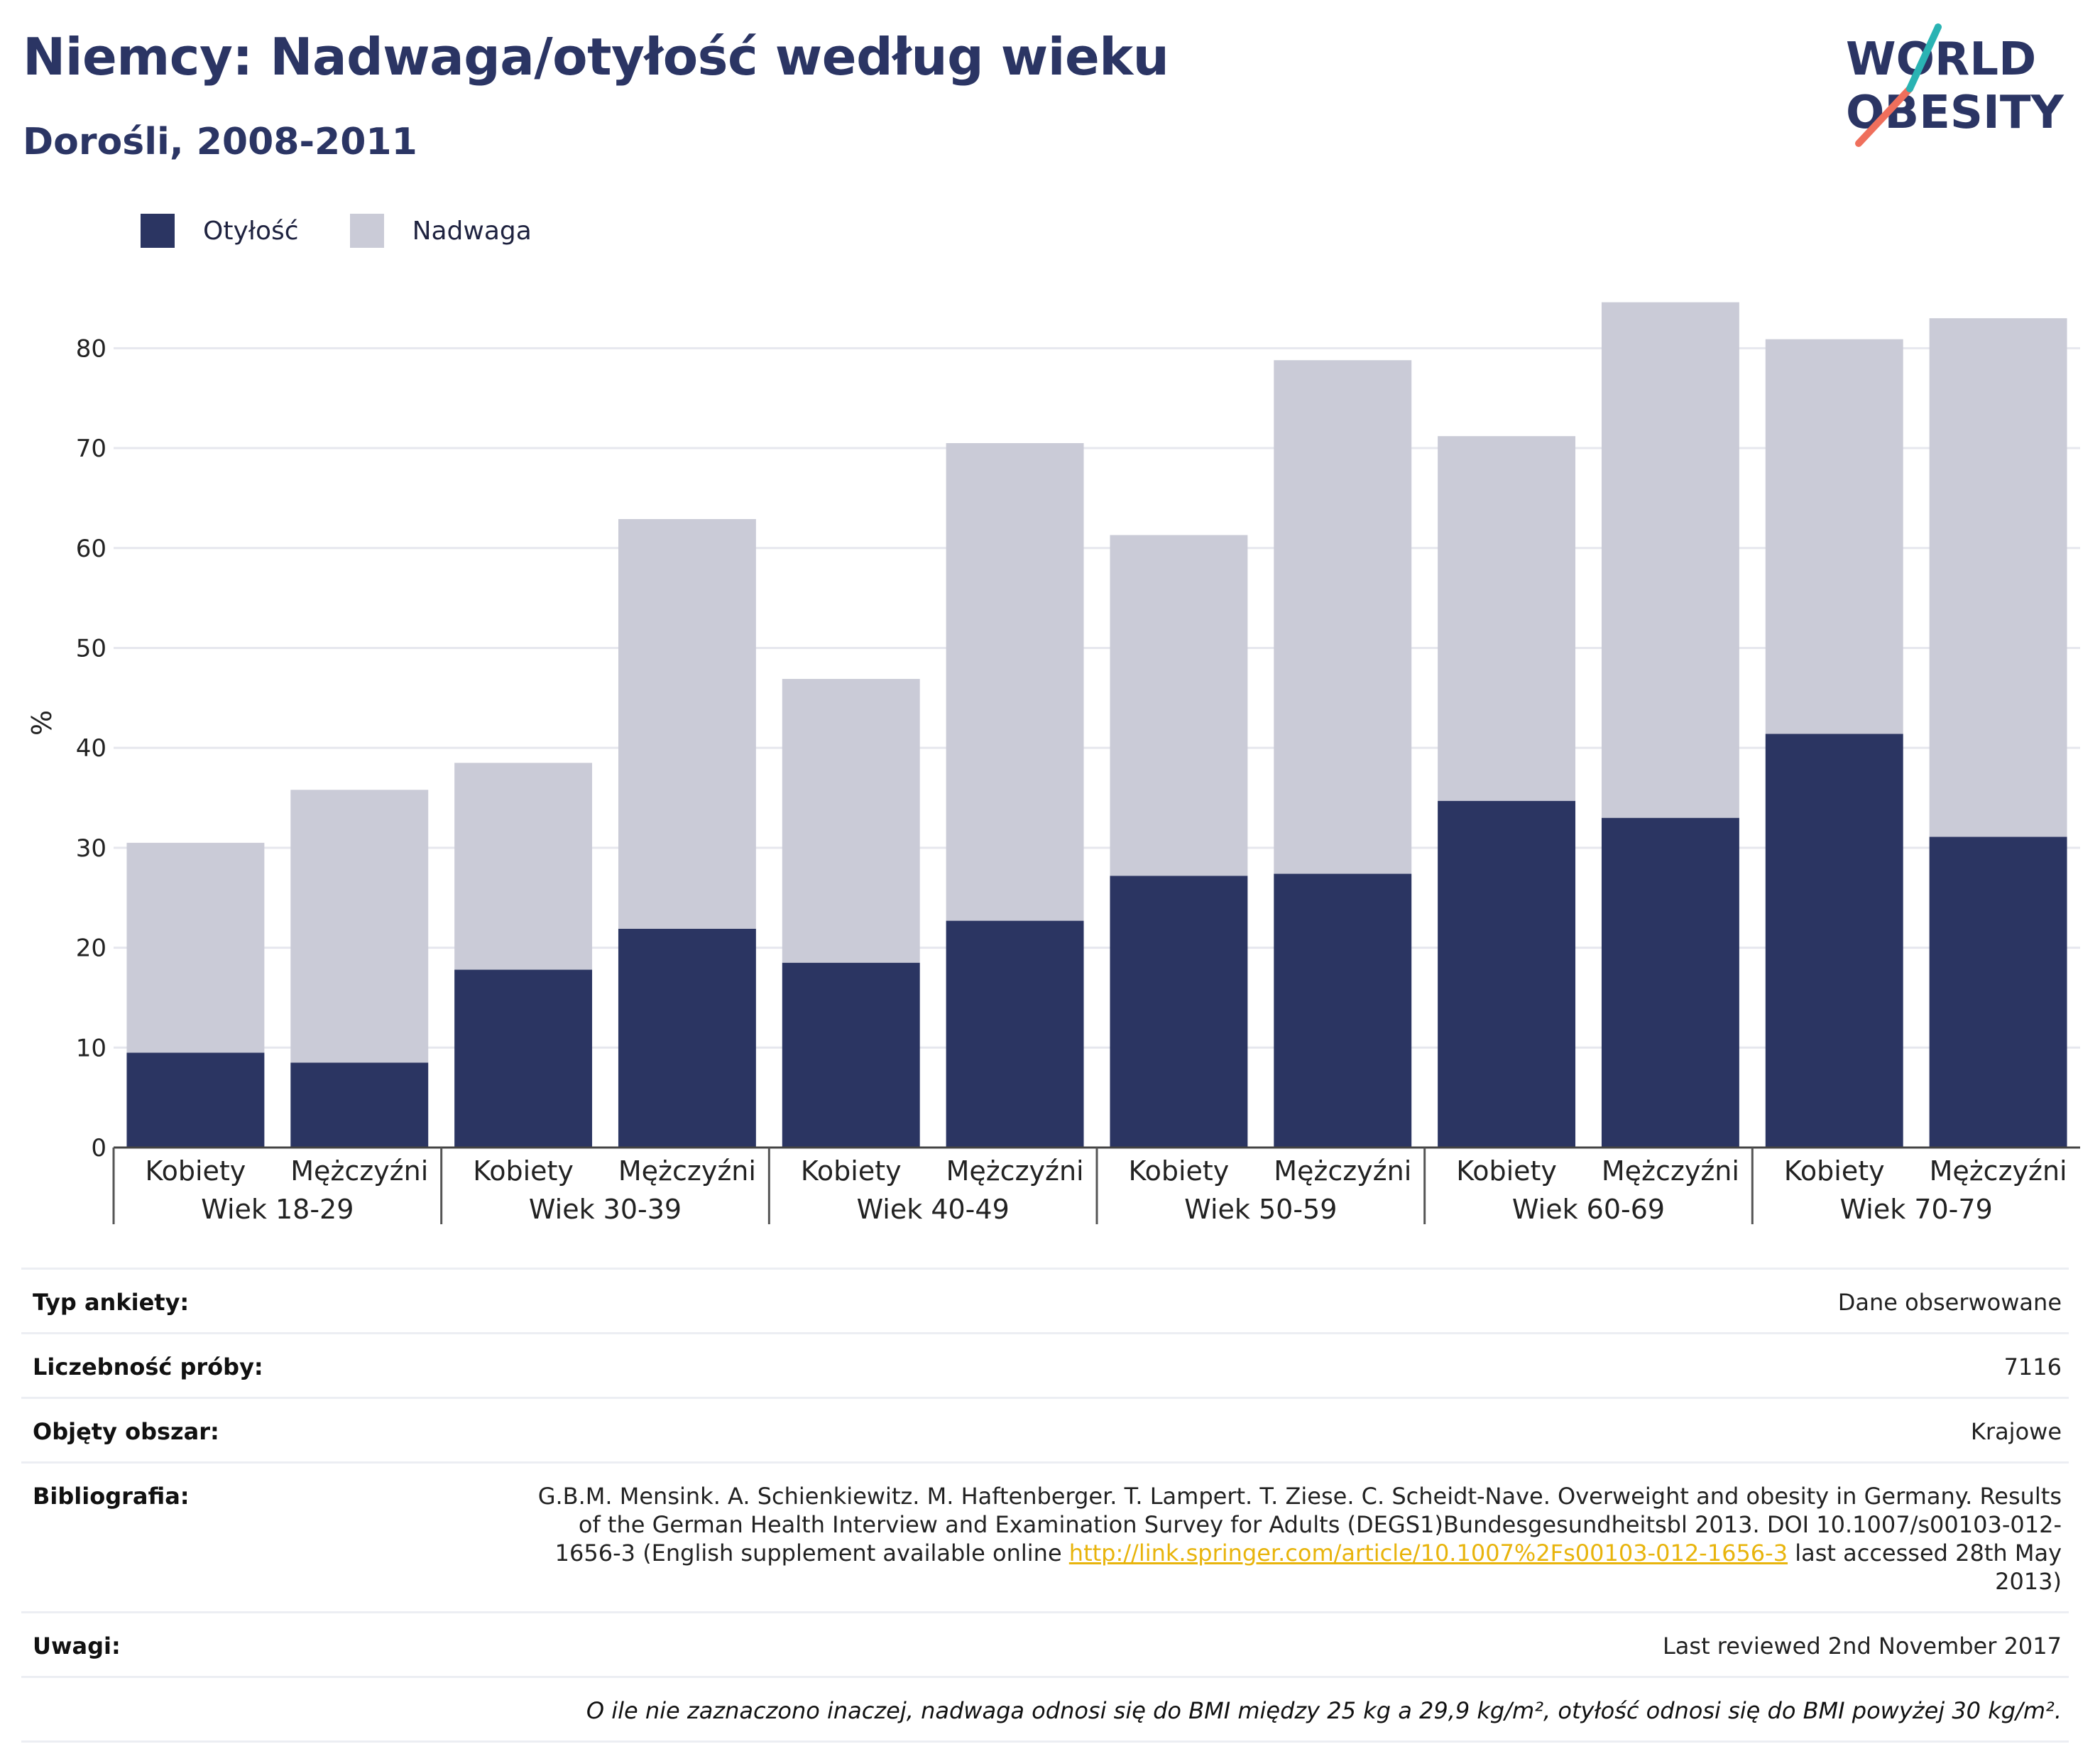 The image size is (2100, 1749). I want to click on y-tick-label: 30, so click(91, 848).